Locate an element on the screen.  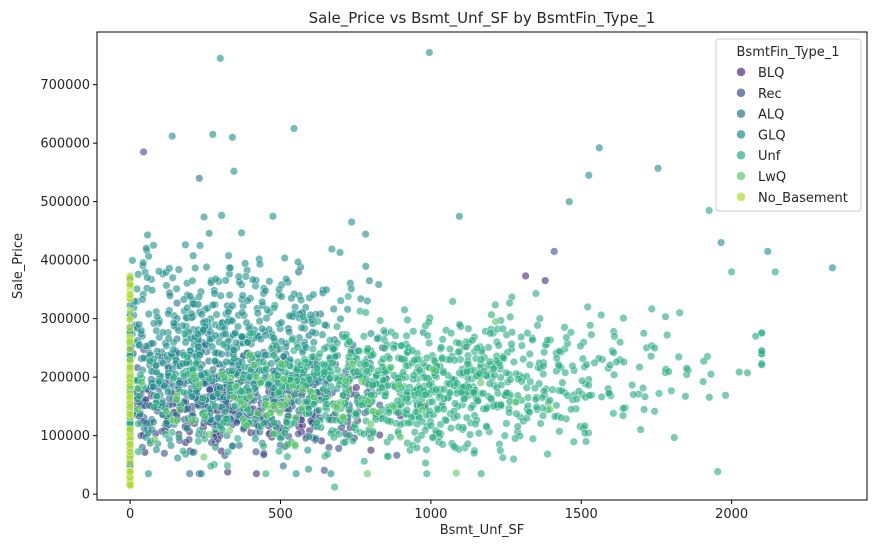
point-alq is located at coordinates (239, 445).